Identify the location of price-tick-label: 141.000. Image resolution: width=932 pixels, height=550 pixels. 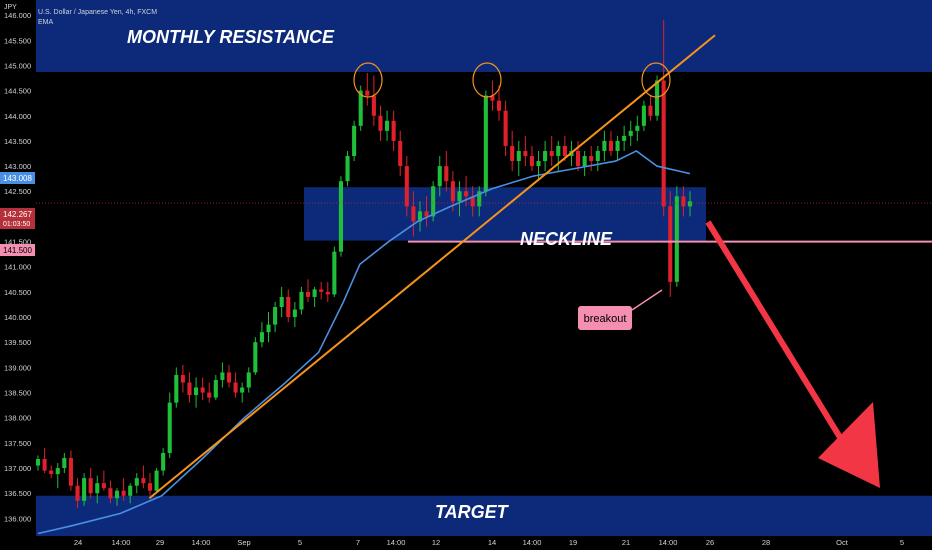
(17, 267).